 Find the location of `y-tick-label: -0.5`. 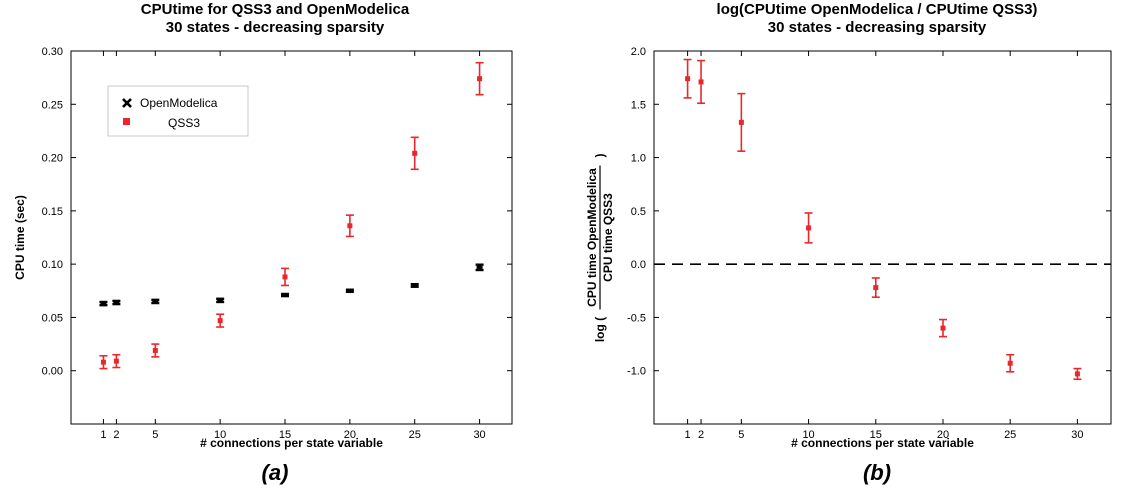

y-tick-label: -0.5 is located at coordinates (636, 318).